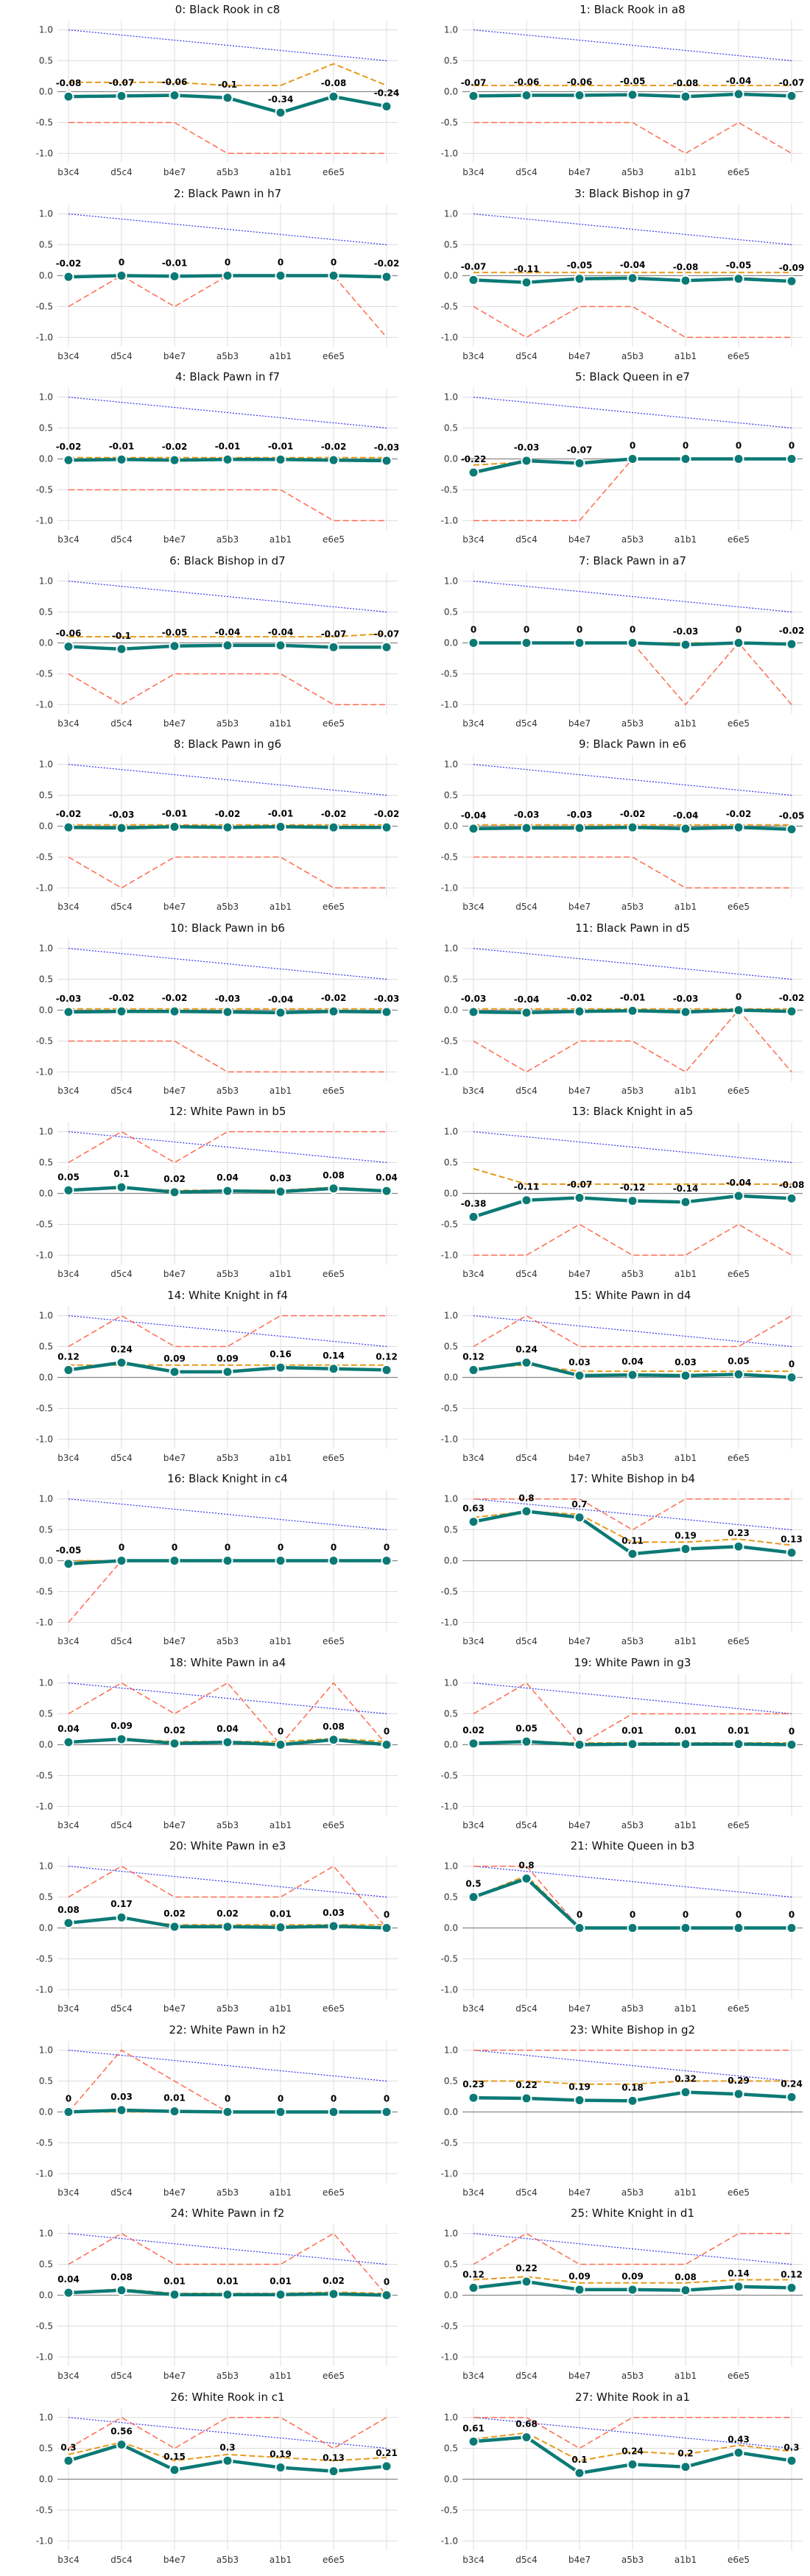  Describe the element at coordinates (579, 2460) in the screenshot. I see `data-label: 0.1` at that location.